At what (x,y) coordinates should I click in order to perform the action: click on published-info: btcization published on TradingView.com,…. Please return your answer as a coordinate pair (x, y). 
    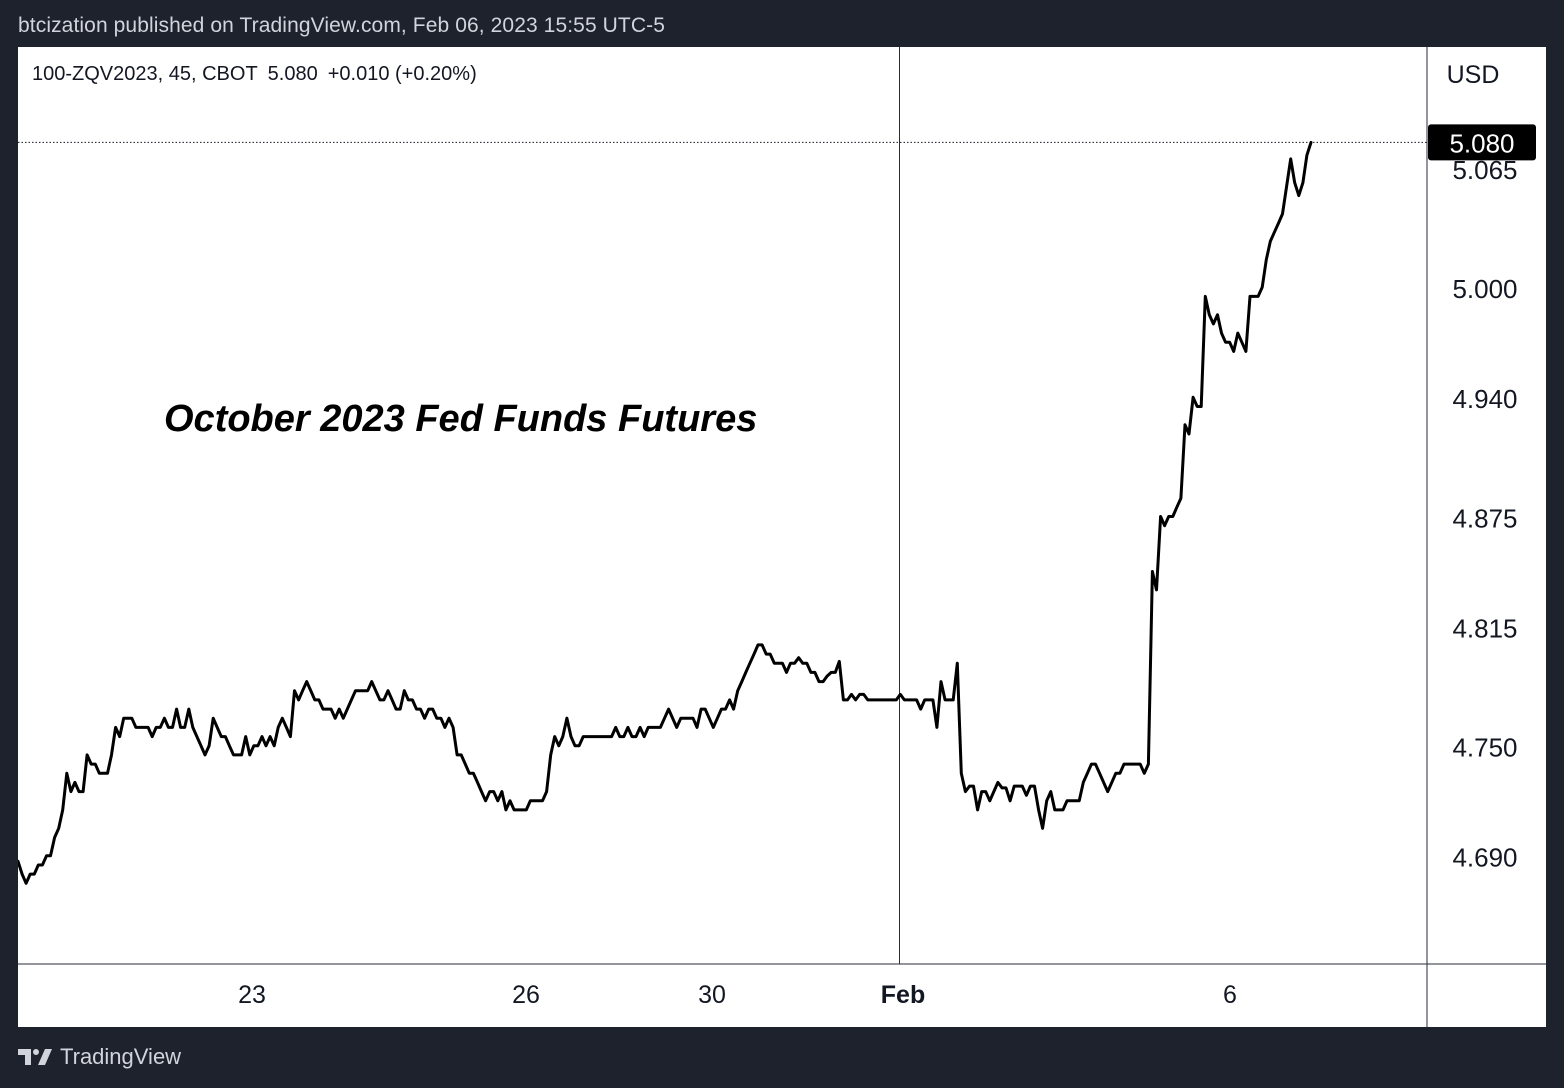
    Looking at the image, I should click on (341, 25).